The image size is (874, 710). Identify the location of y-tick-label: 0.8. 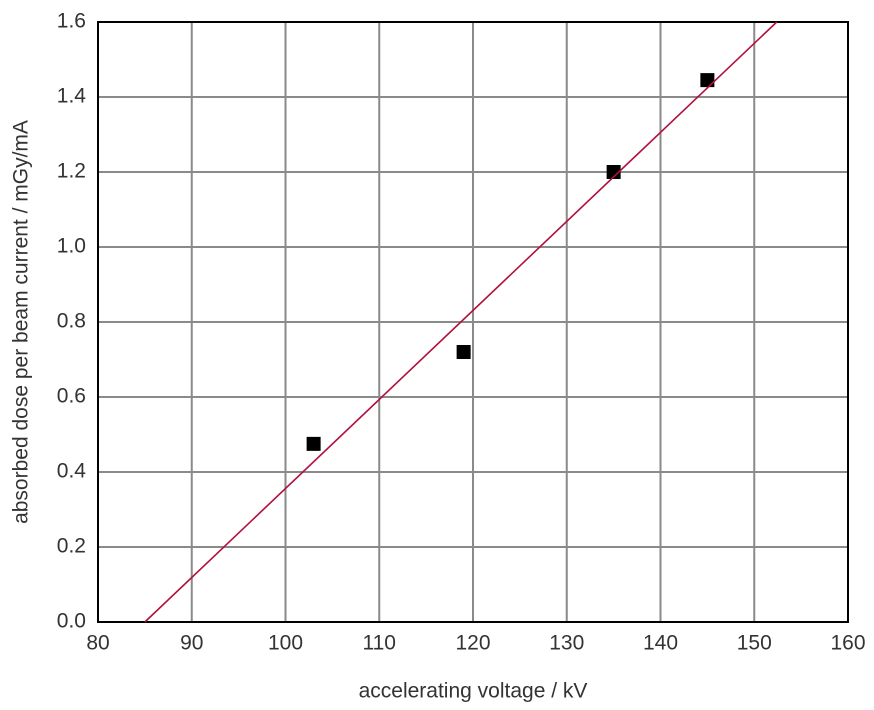
(71, 321).